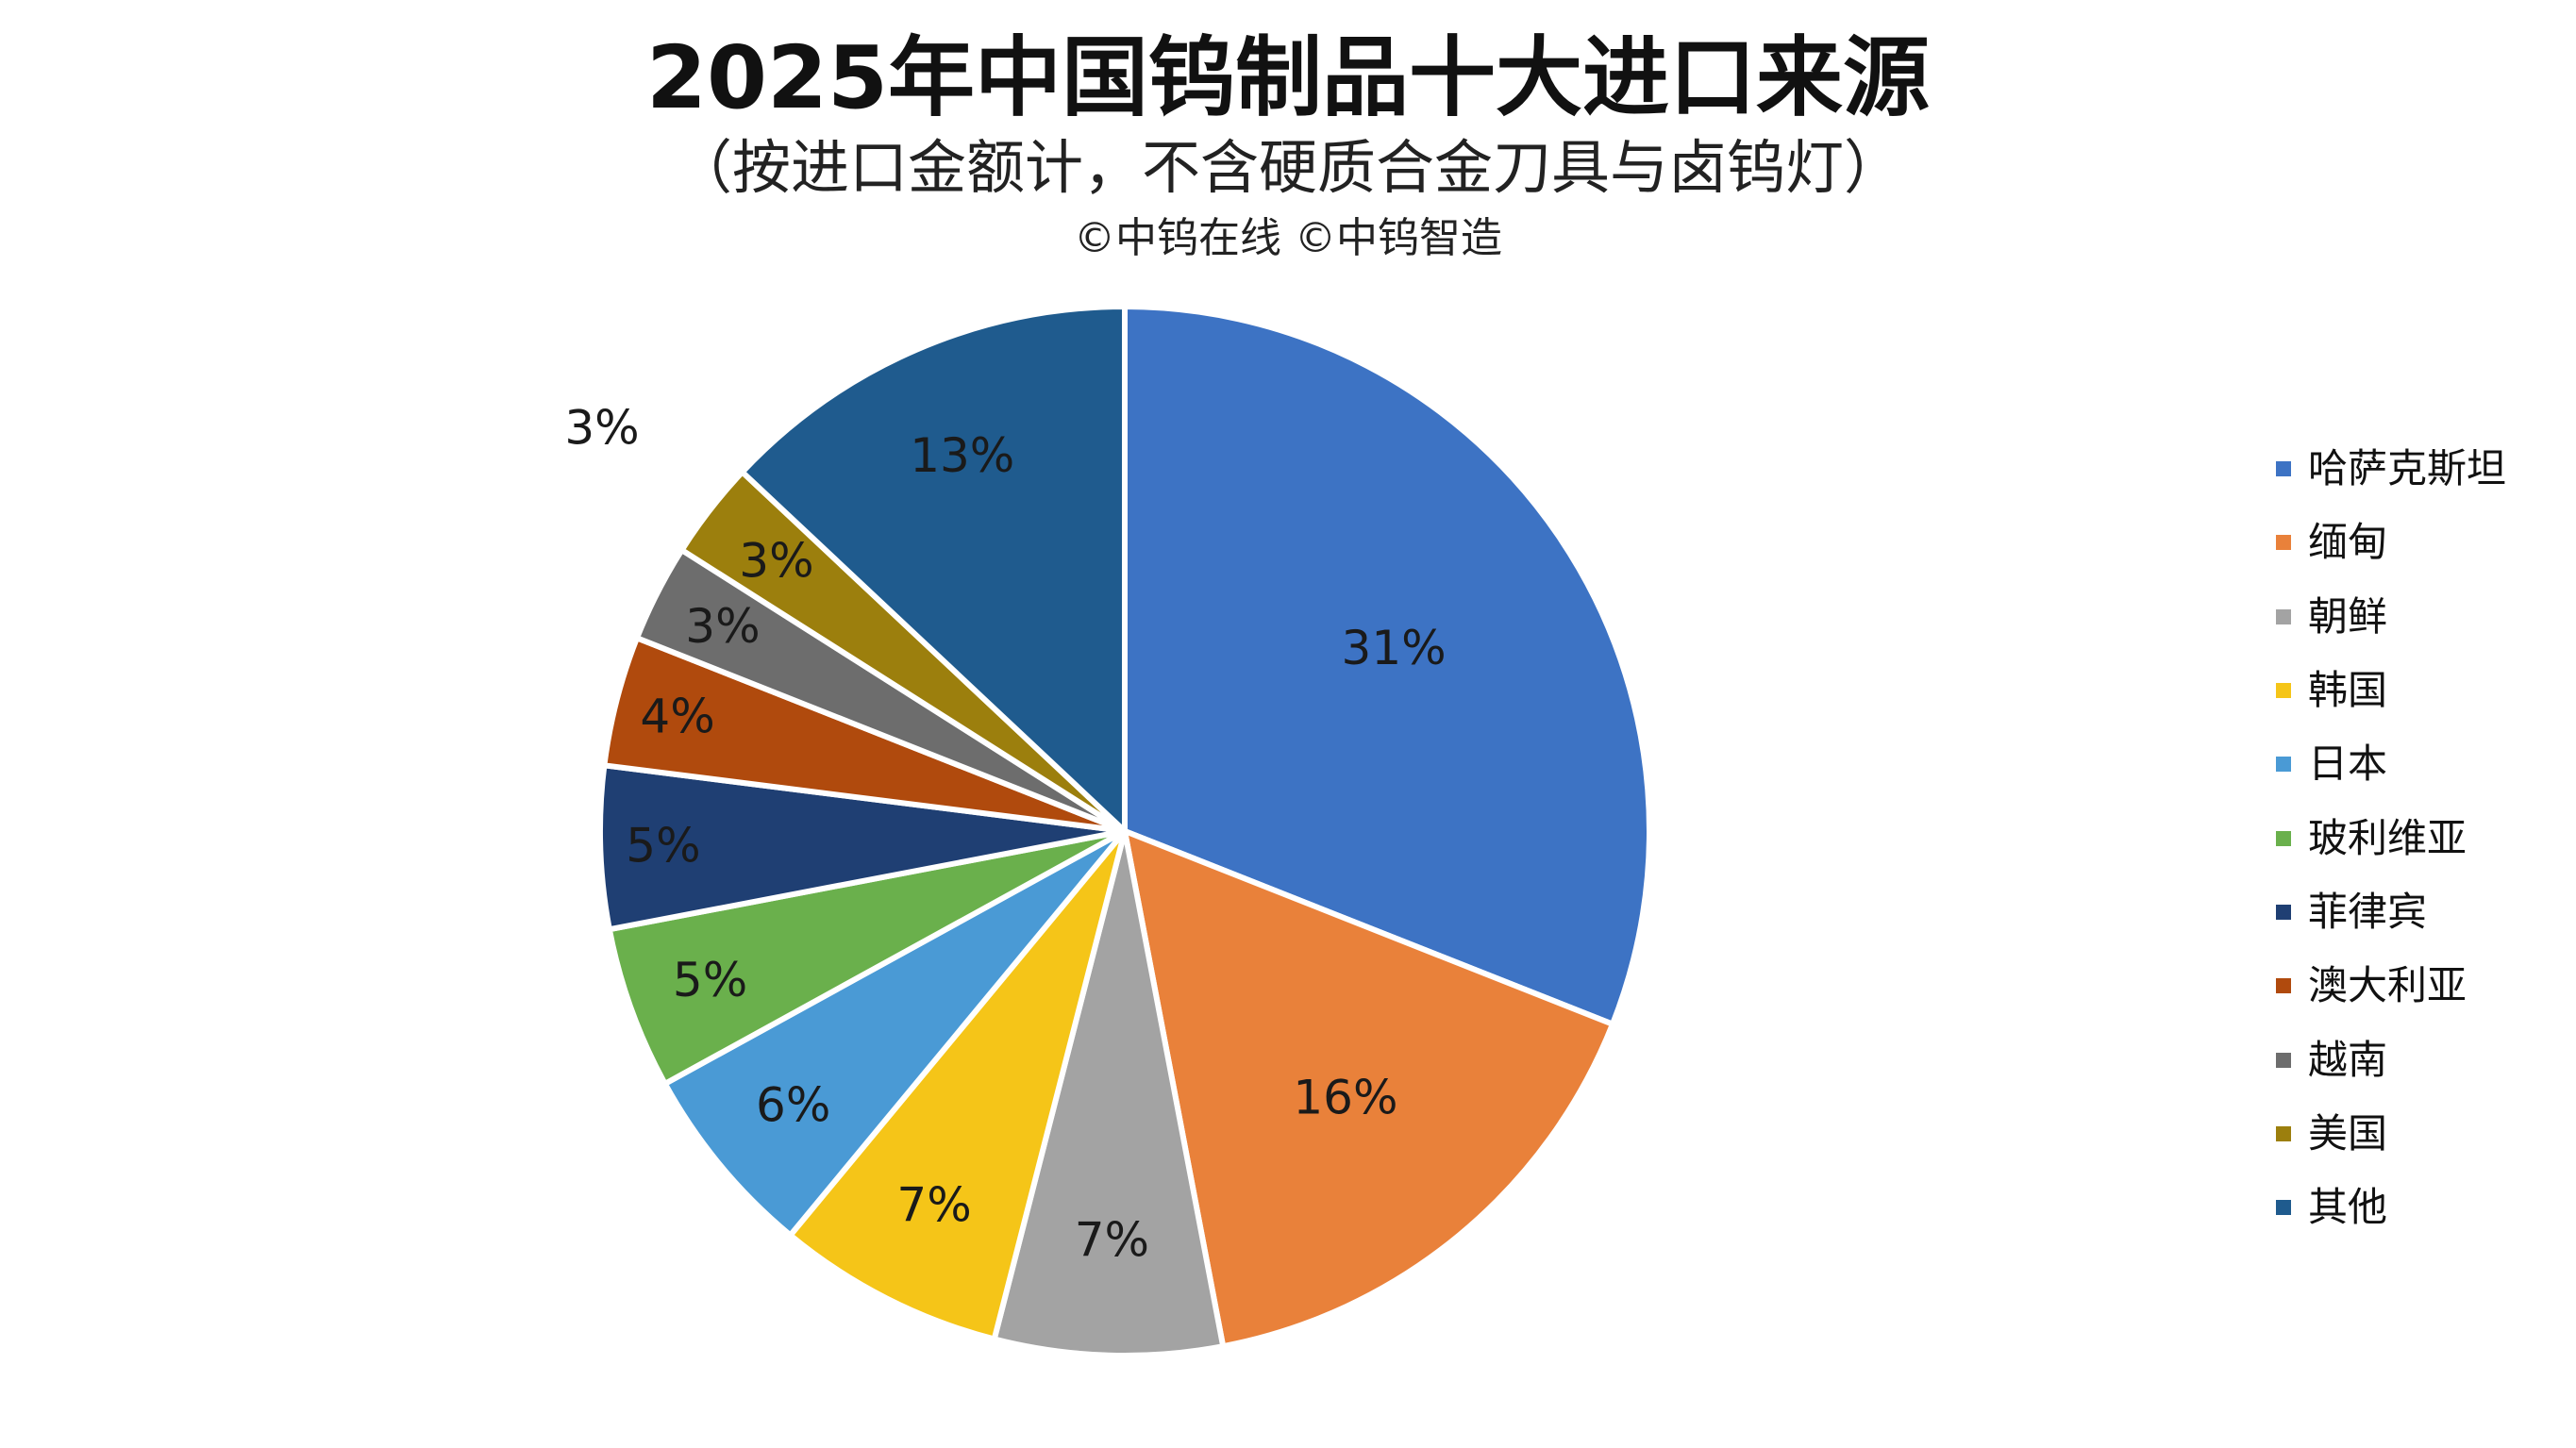 This screenshot has height=1448, width=2576. What do you see at coordinates (1287, 167) in the screenshot?
I see `chart-subtitle: （按进口金额计，不含硬质合金刀具与卤钨灯）` at bounding box center [1287, 167].